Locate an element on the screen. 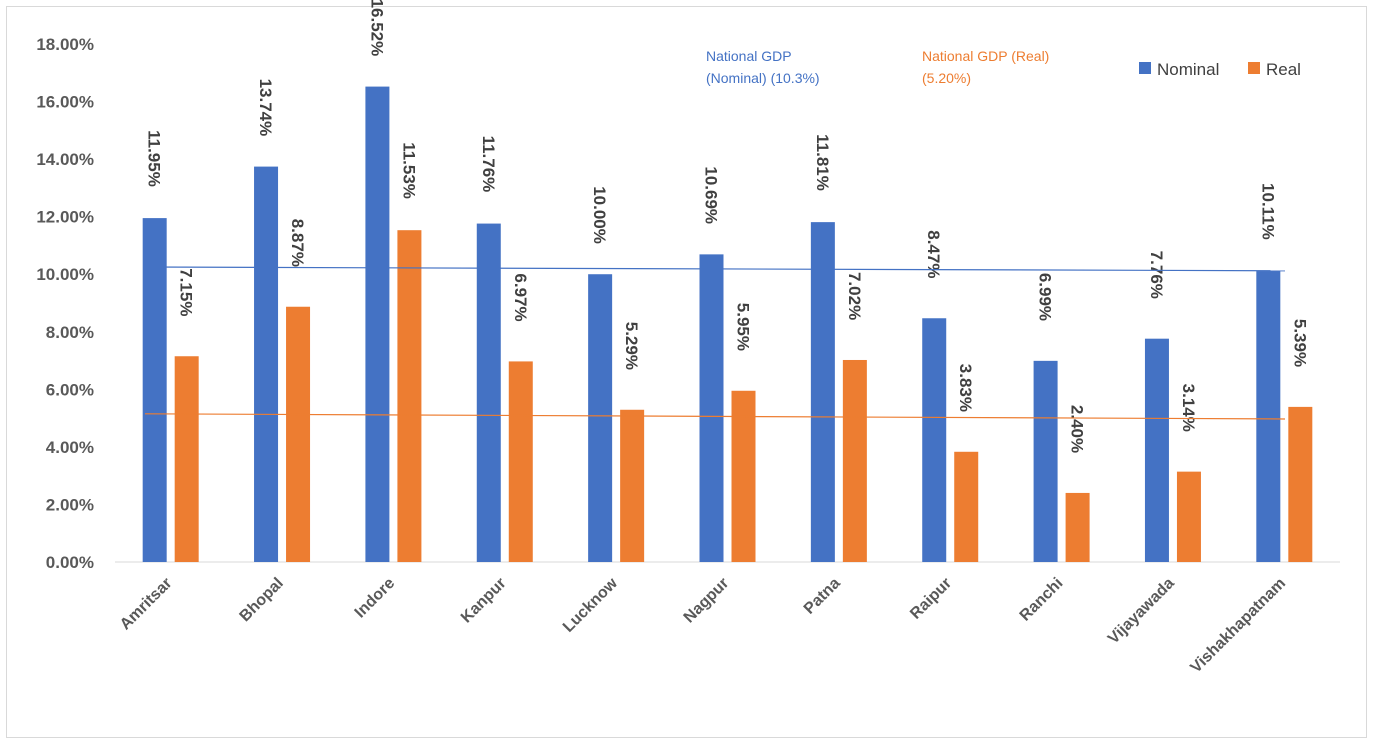  x-tick-label: Bhopal is located at coordinates (262, 600).